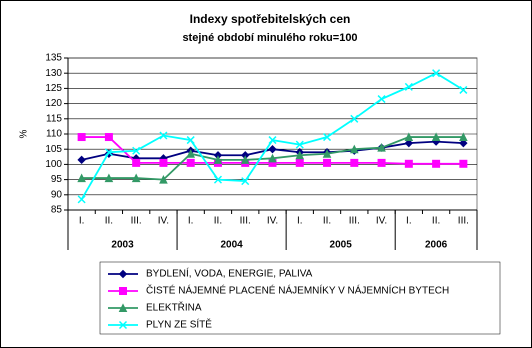 This screenshot has height=348, width=532. Describe the element at coordinates (54, 134) in the screenshot. I see `y-tick-label: 110` at that location.